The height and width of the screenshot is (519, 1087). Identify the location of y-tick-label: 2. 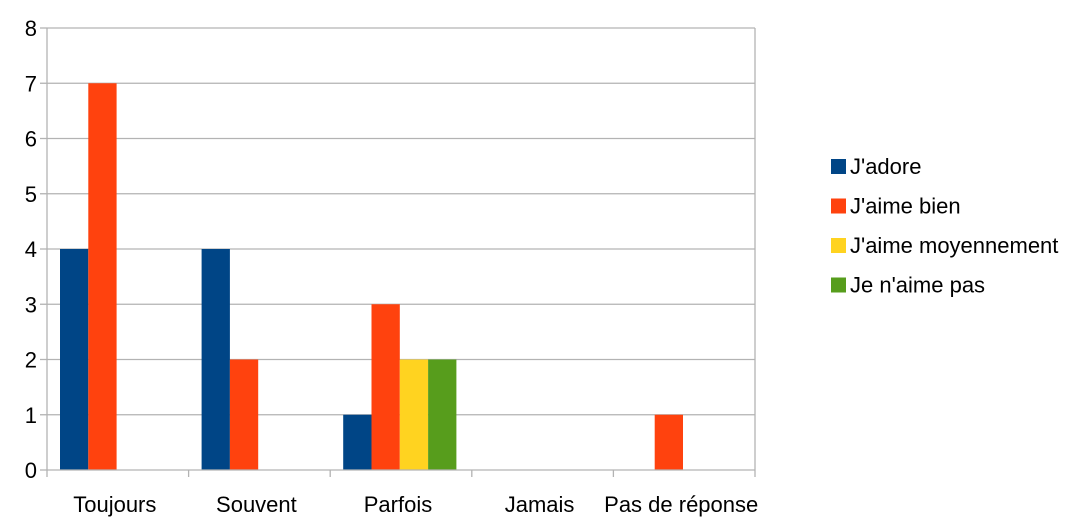
(31, 360).